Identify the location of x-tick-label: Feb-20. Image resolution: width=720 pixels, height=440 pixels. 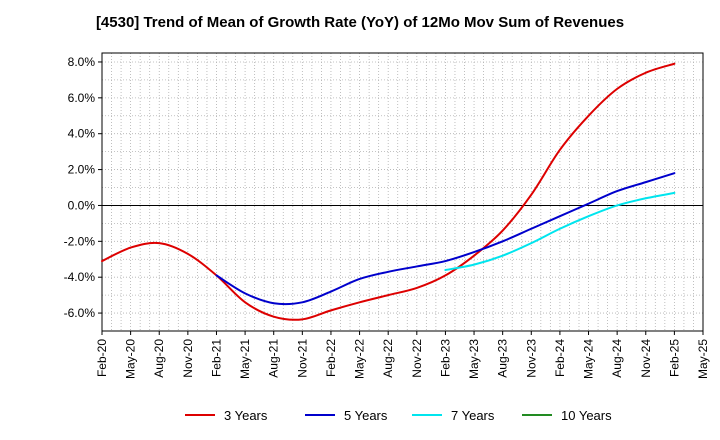
(102, 358).